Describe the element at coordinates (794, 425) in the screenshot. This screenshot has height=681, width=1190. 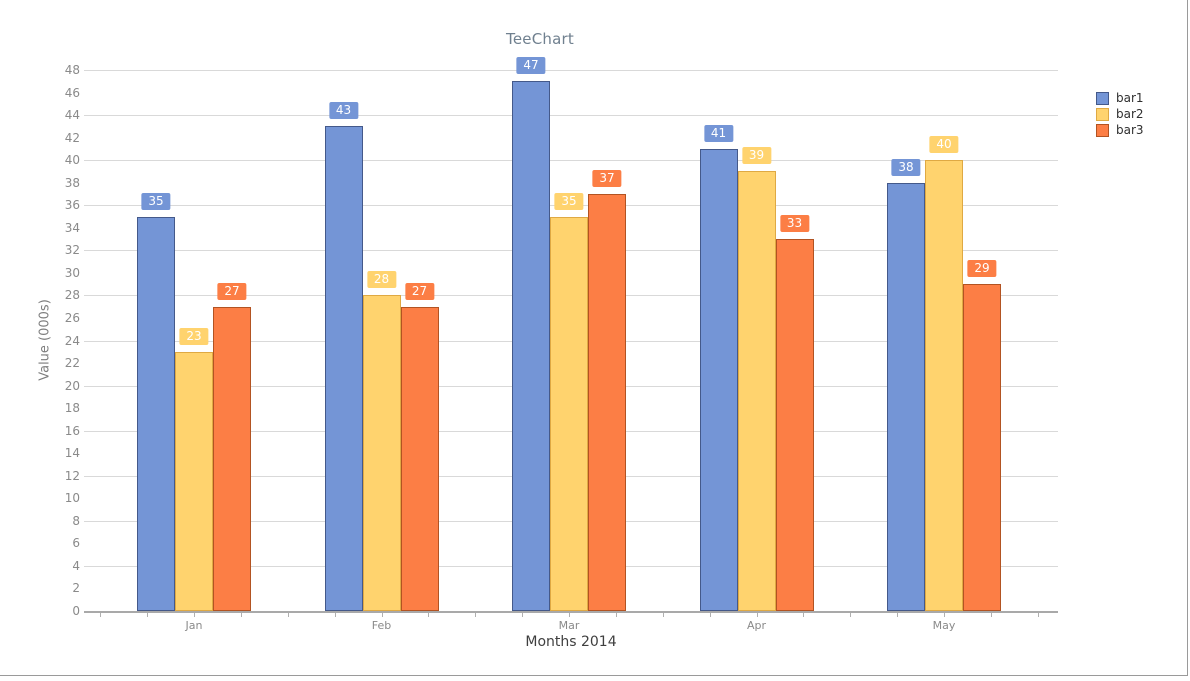
I see `bar-bar3-apr` at that location.